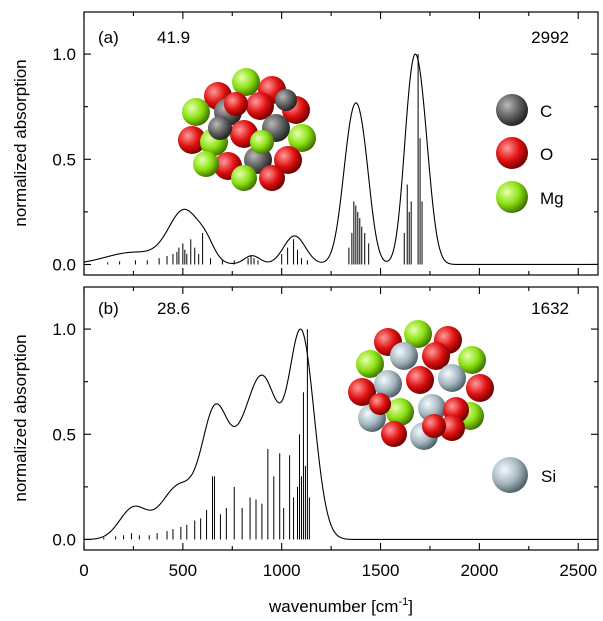 This screenshot has width=603, height=621. Describe the element at coordinates (108, 37) in the screenshot. I see `panel-a-label: (a)` at that location.